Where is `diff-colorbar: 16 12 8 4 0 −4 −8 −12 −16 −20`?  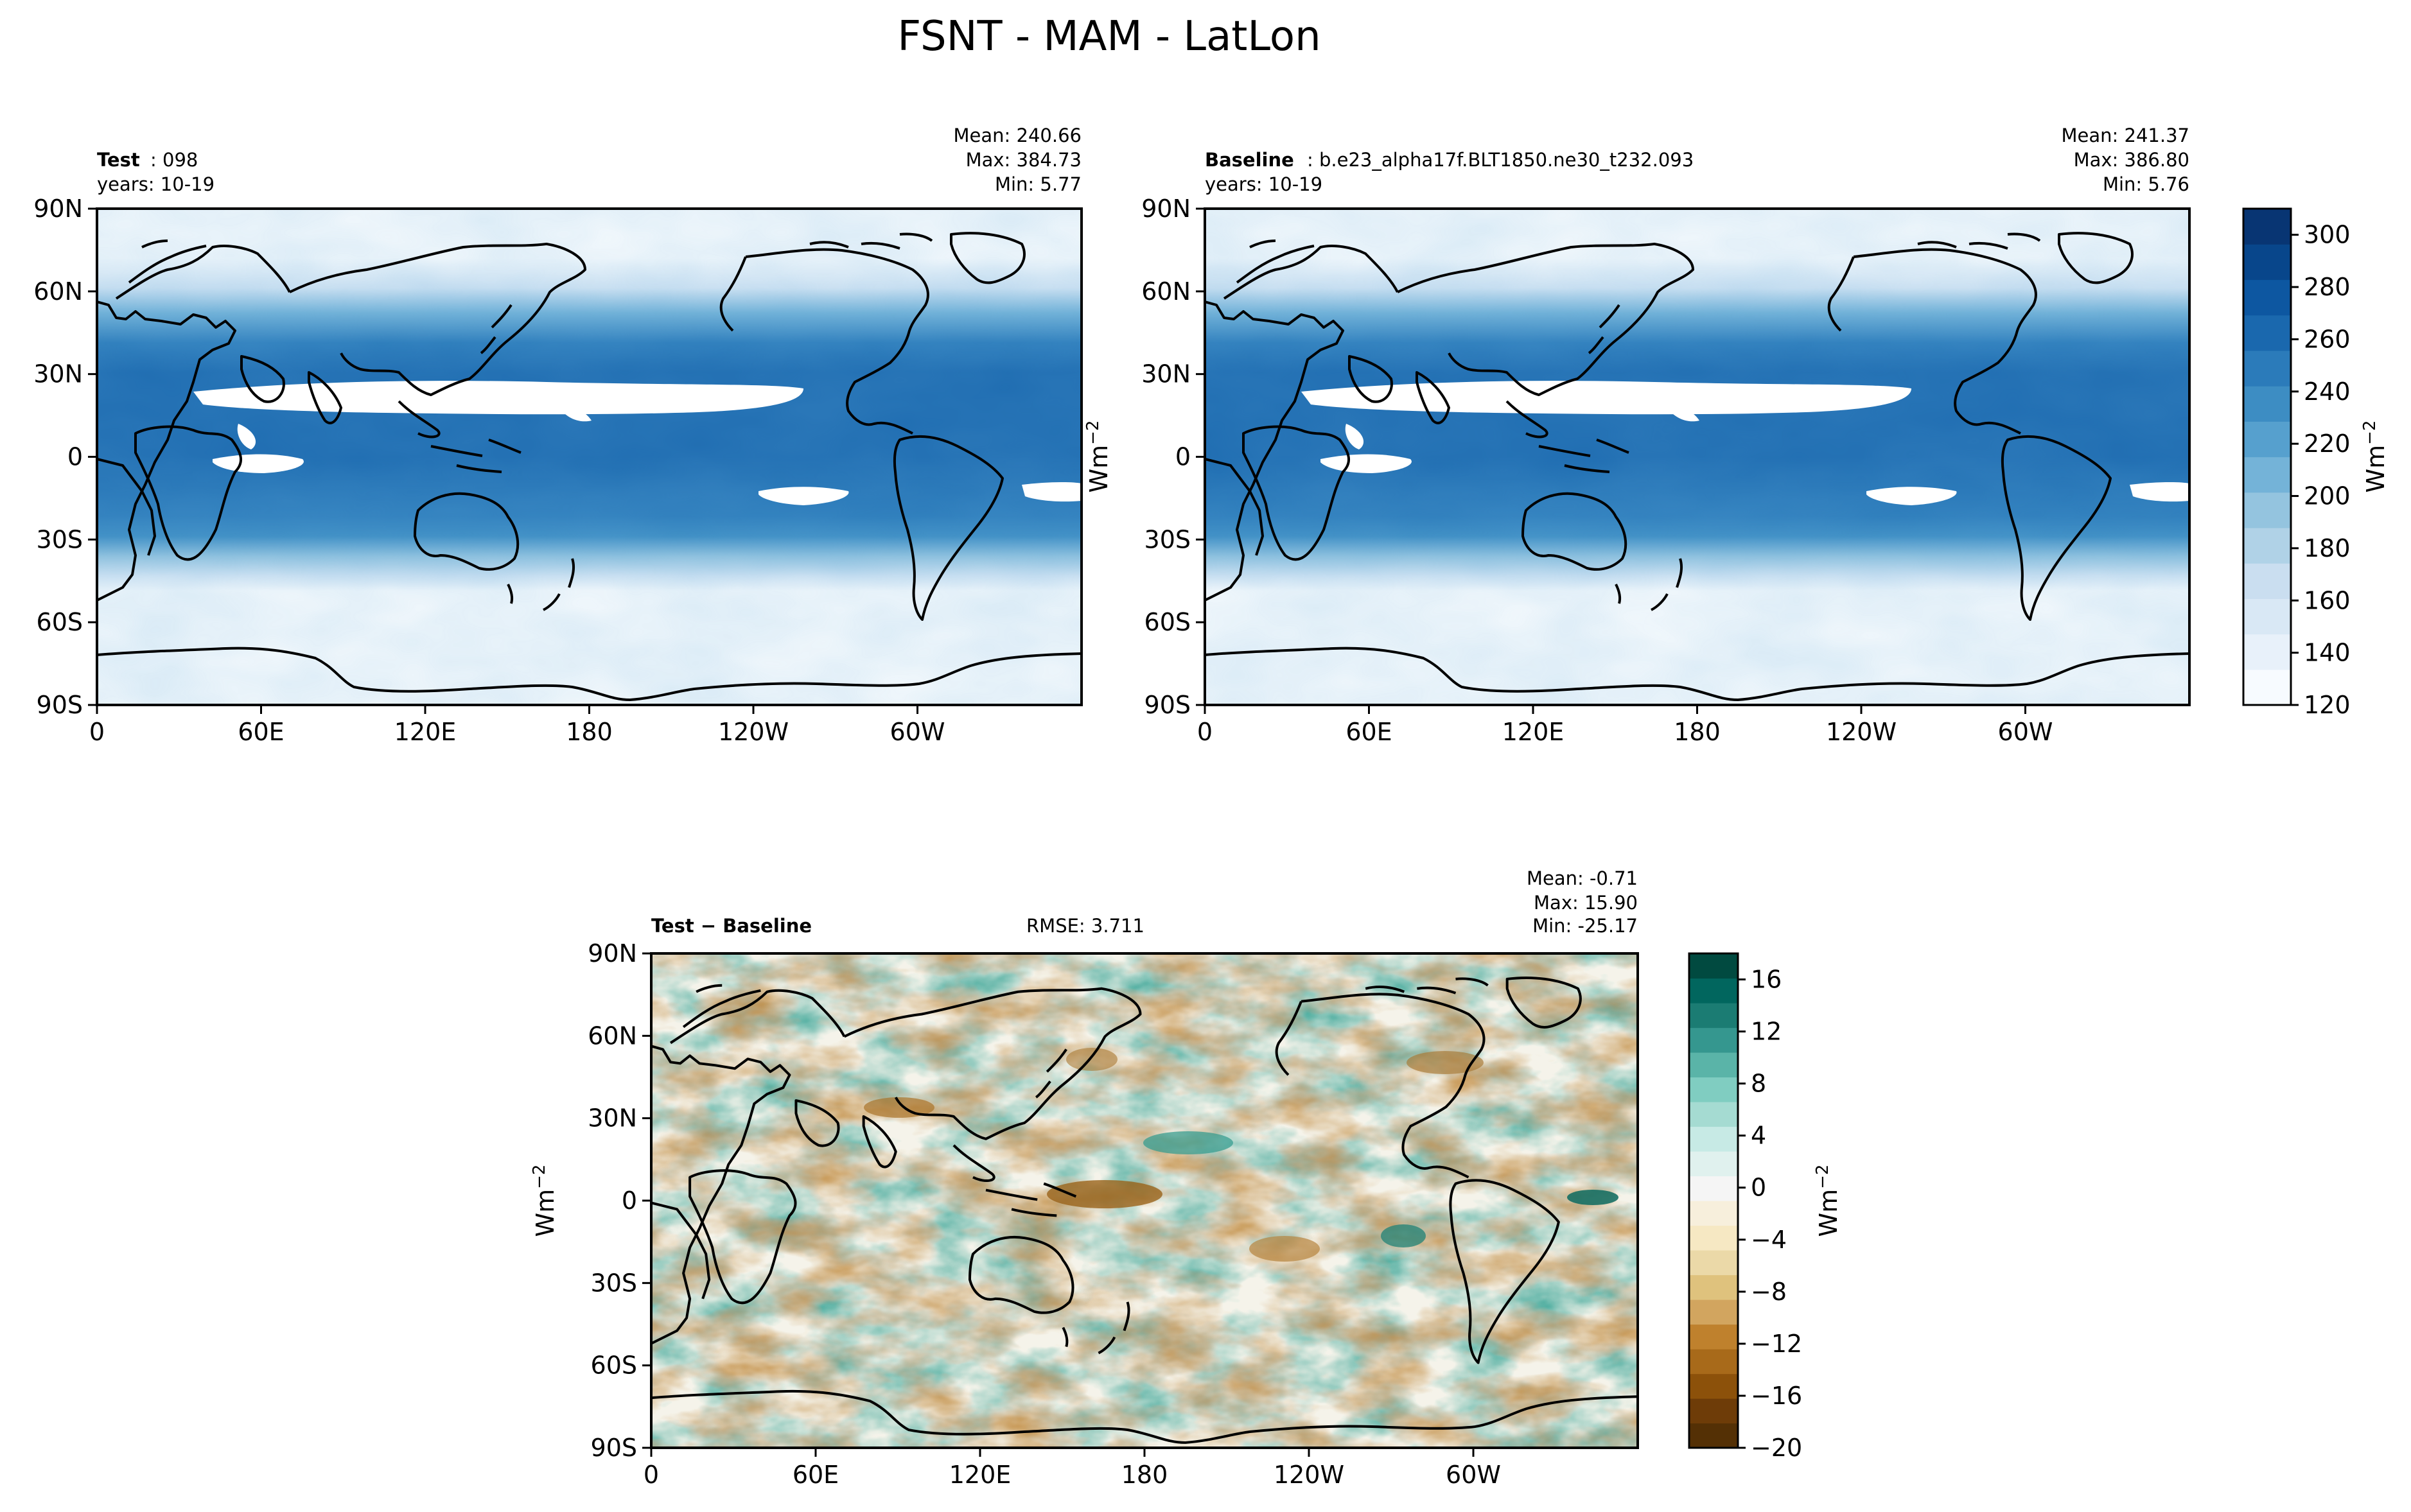
diff-colorbar: 16 12 8 4 0 −4 −8 −12 −16 −20 is located at coordinates (1745, 1207).